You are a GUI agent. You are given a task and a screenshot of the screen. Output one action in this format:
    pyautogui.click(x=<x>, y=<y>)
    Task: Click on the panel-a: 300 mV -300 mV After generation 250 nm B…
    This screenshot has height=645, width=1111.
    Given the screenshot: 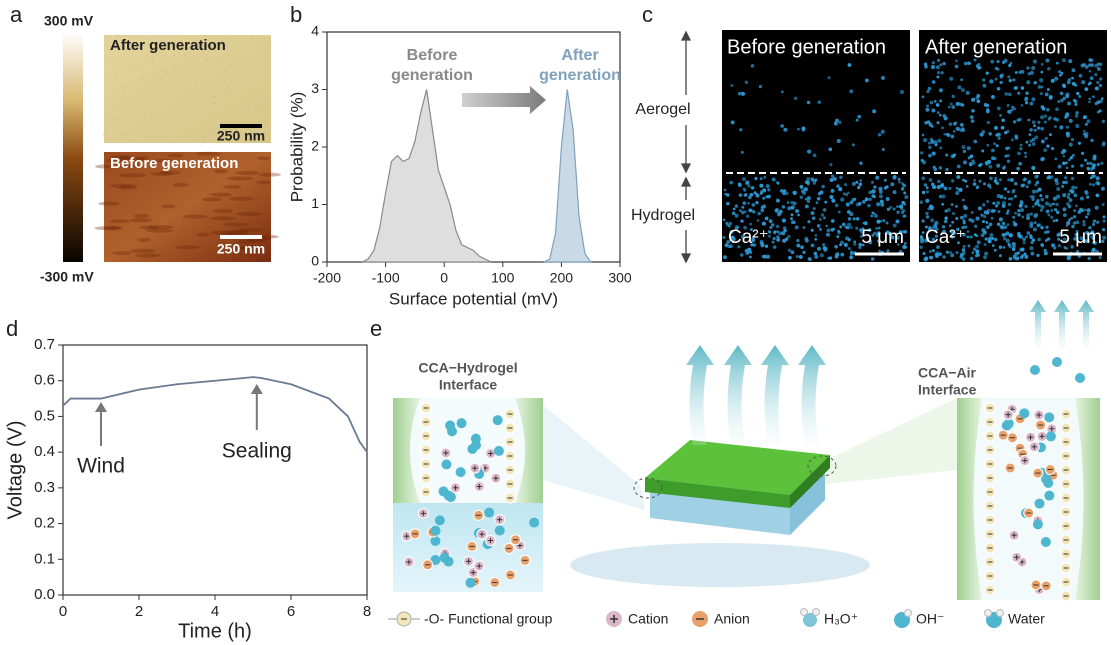 What is the action you would take?
    pyautogui.click(x=161, y=149)
    